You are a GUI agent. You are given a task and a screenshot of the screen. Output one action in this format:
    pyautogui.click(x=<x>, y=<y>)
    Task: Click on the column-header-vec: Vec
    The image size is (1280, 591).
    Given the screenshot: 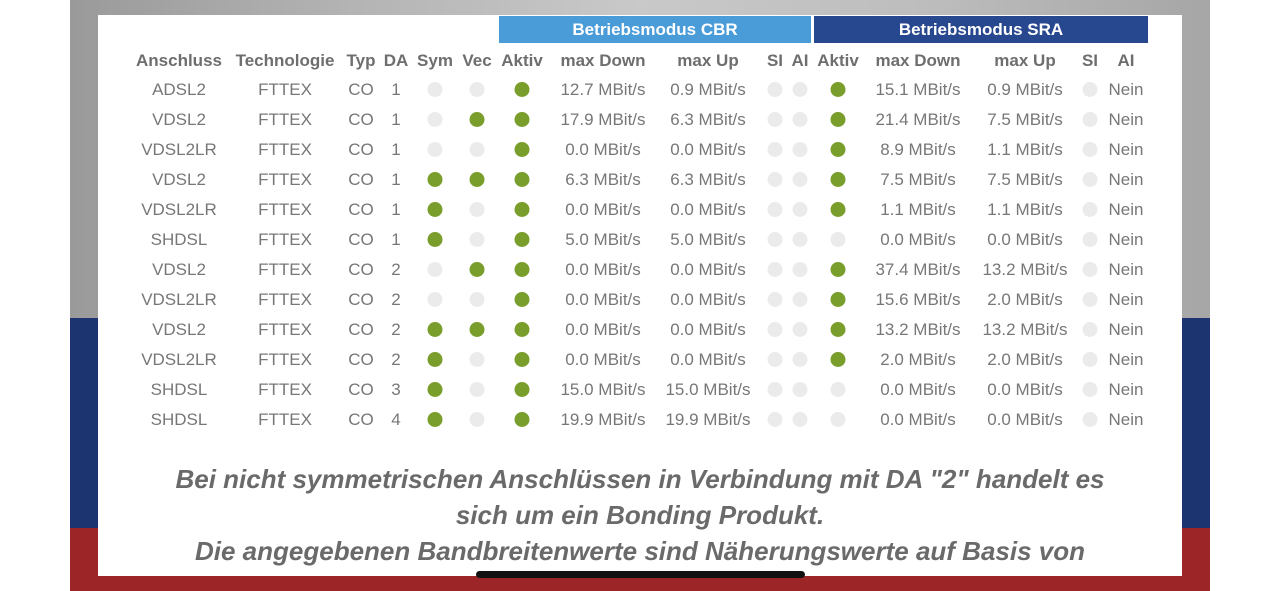 What is the action you would take?
    pyautogui.click(x=477, y=60)
    